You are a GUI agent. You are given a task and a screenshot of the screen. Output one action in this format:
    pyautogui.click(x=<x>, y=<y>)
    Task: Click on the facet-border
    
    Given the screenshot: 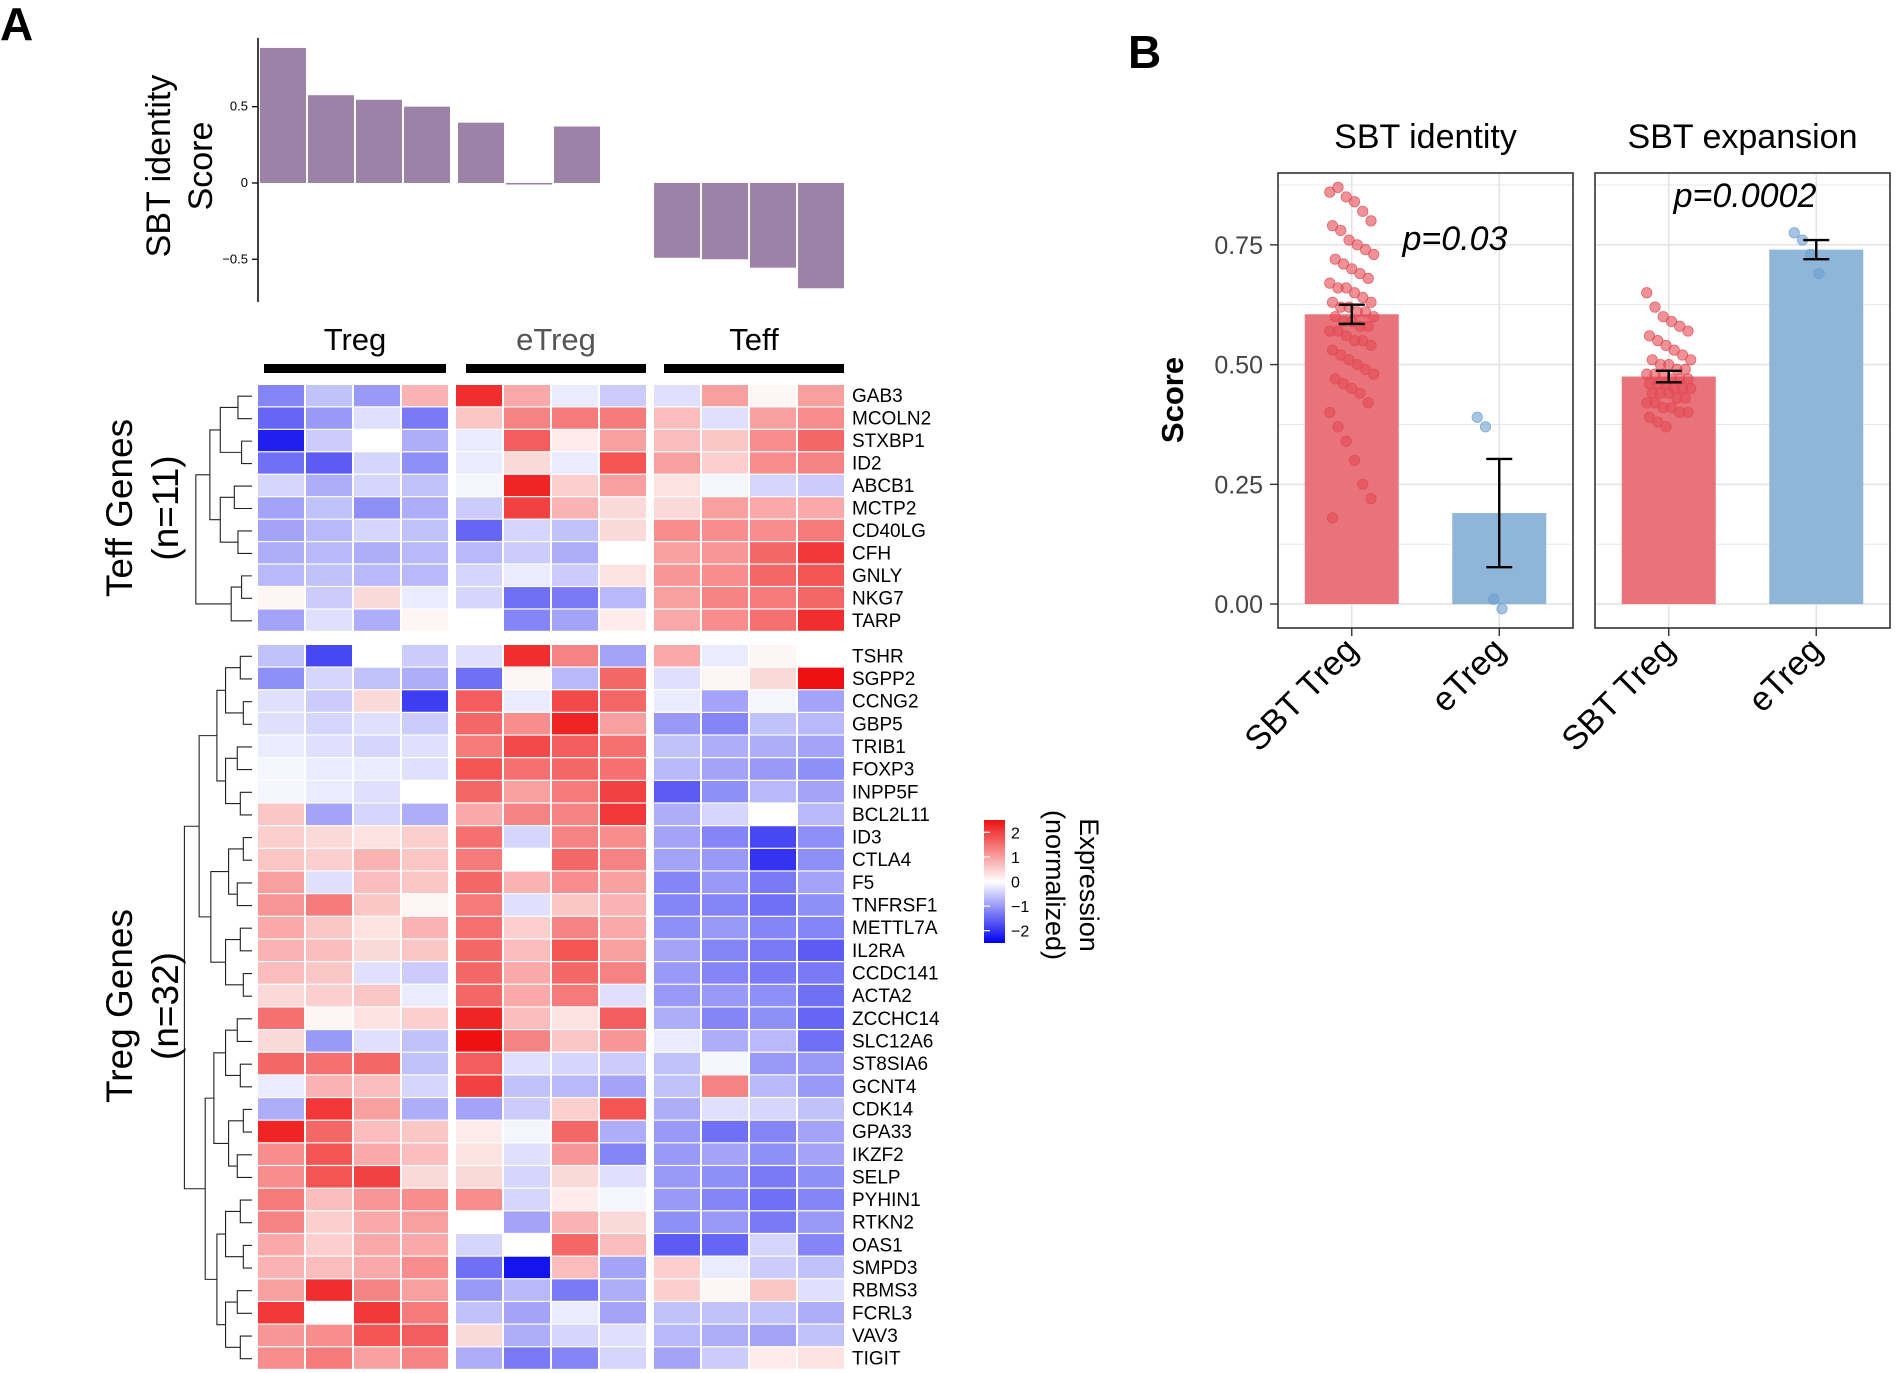 What is the action you would take?
    pyautogui.click(x=1742, y=400)
    